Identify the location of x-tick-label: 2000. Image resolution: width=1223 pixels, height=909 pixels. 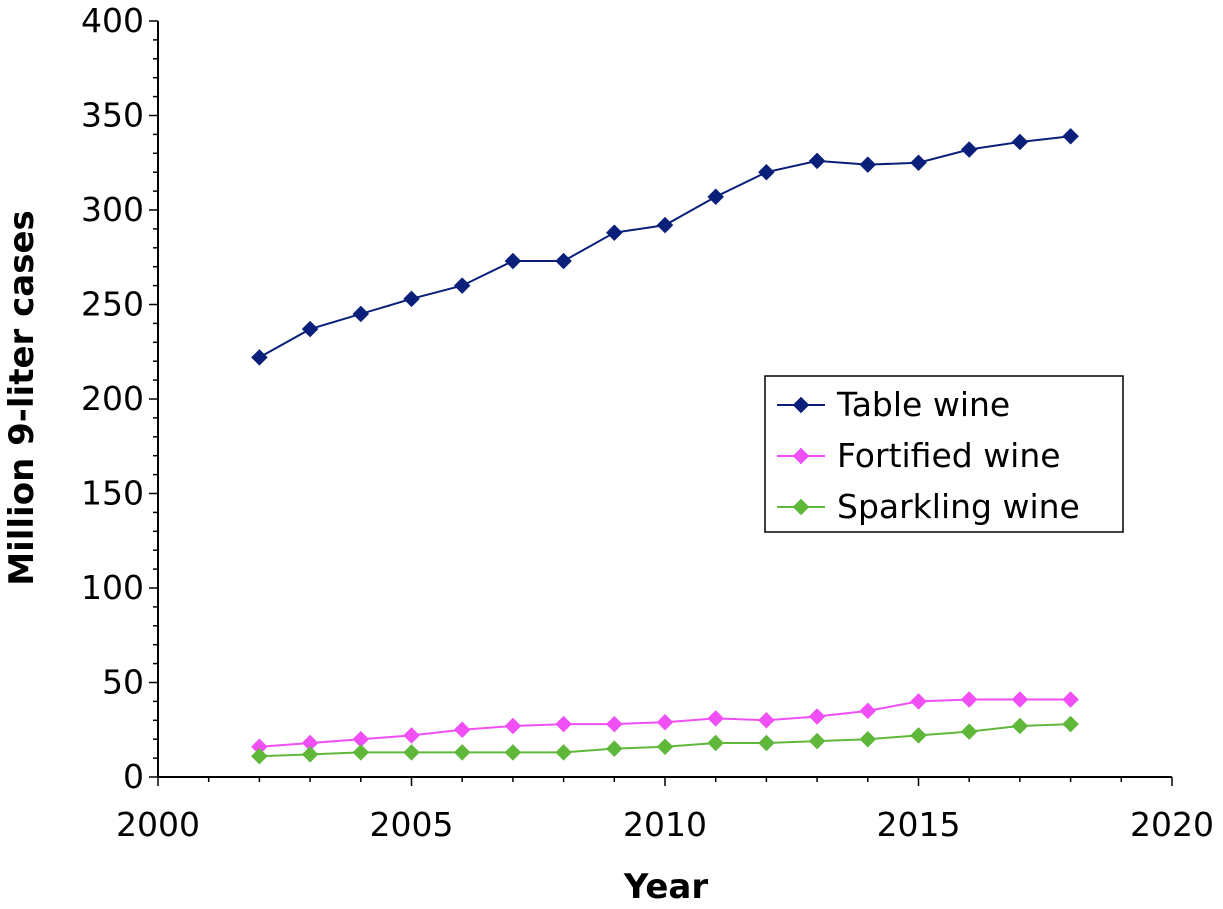
(158, 824).